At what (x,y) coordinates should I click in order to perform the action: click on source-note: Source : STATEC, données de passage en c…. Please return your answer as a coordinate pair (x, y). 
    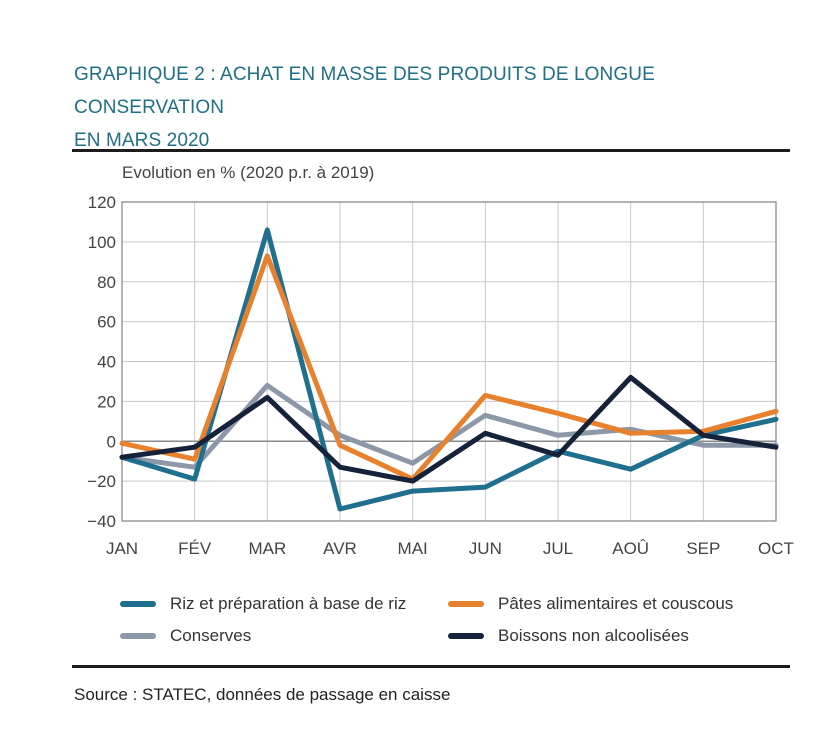
    Looking at the image, I should click on (262, 694).